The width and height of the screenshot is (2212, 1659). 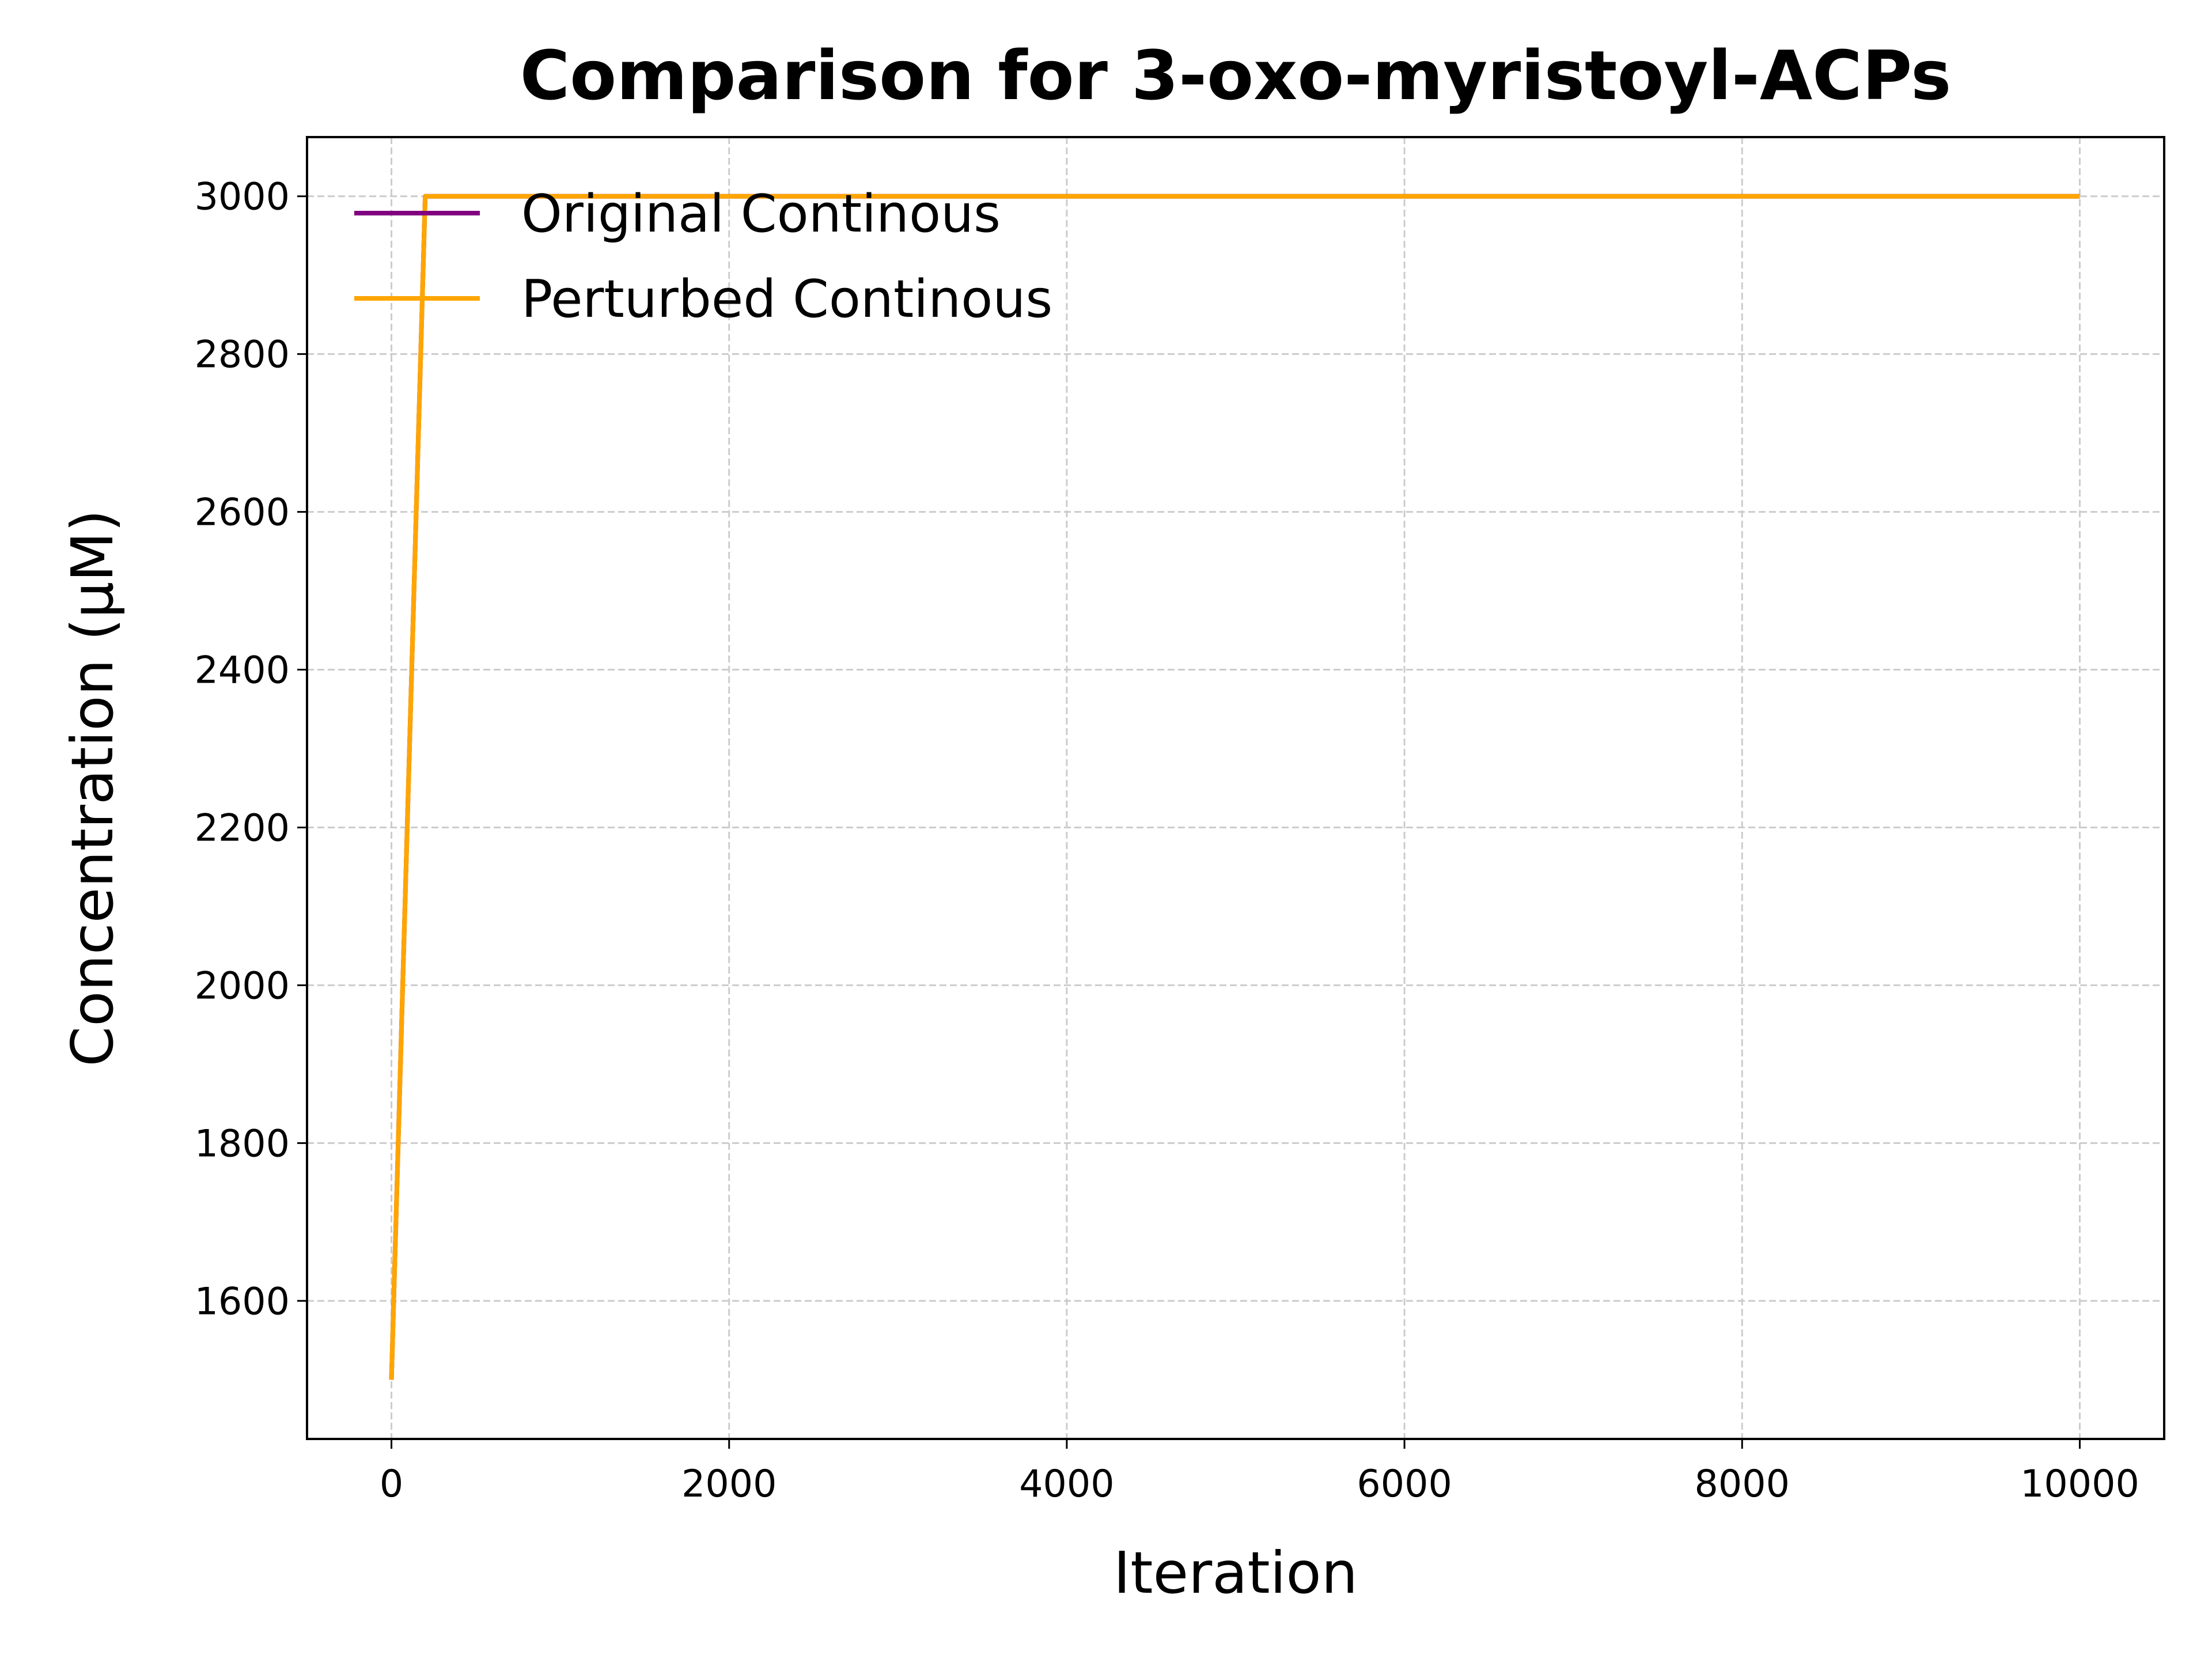 What do you see at coordinates (786, 299) in the screenshot?
I see `legend-label-2: Perturbed Continous` at bounding box center [786, 299].